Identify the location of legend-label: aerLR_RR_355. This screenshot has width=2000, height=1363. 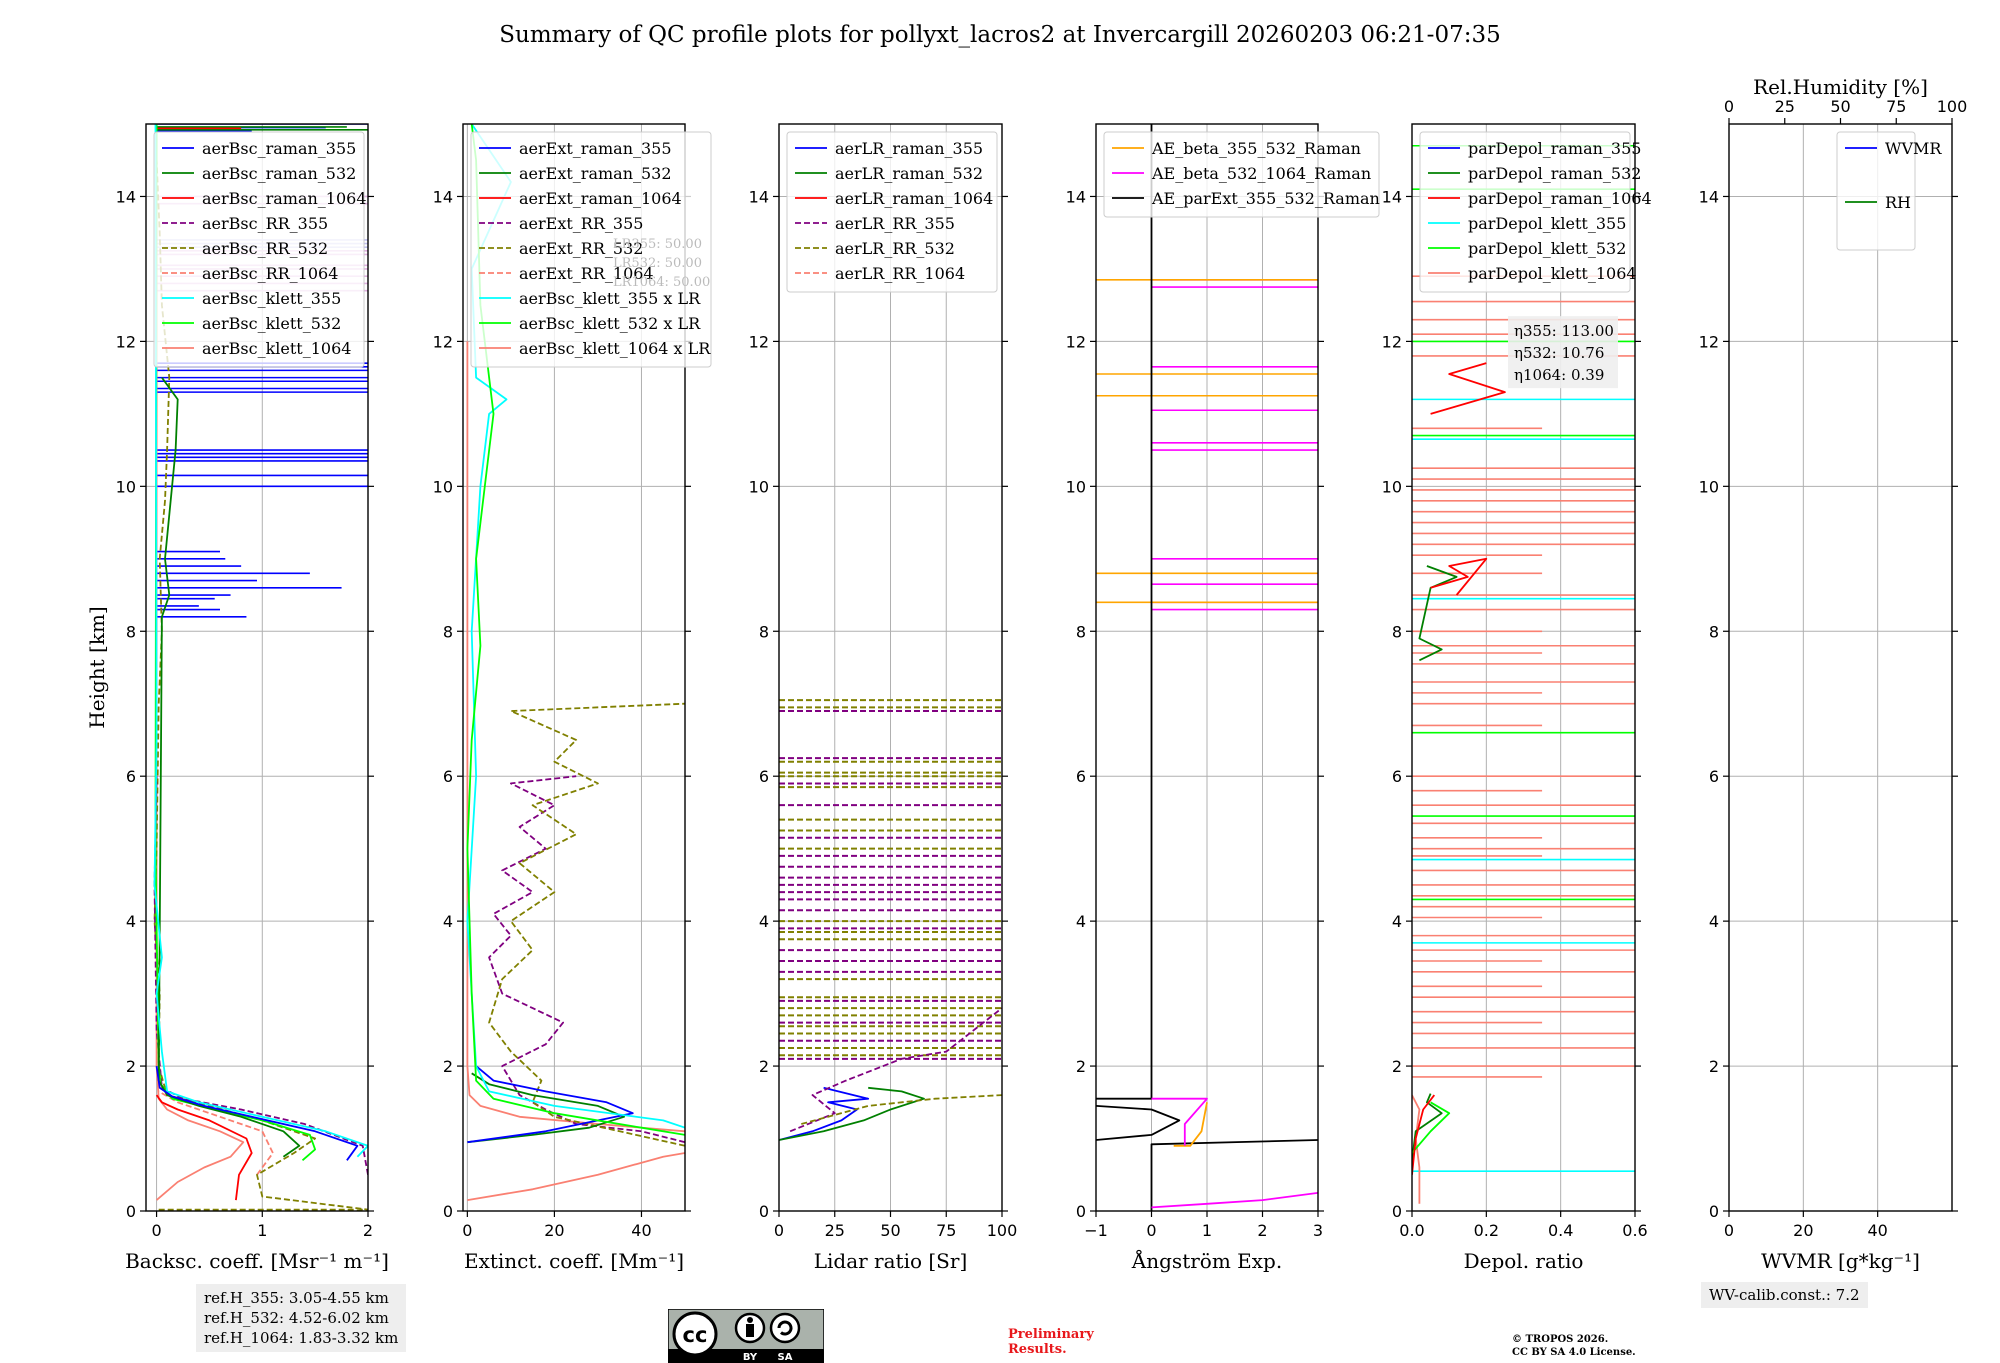
(895, 223).